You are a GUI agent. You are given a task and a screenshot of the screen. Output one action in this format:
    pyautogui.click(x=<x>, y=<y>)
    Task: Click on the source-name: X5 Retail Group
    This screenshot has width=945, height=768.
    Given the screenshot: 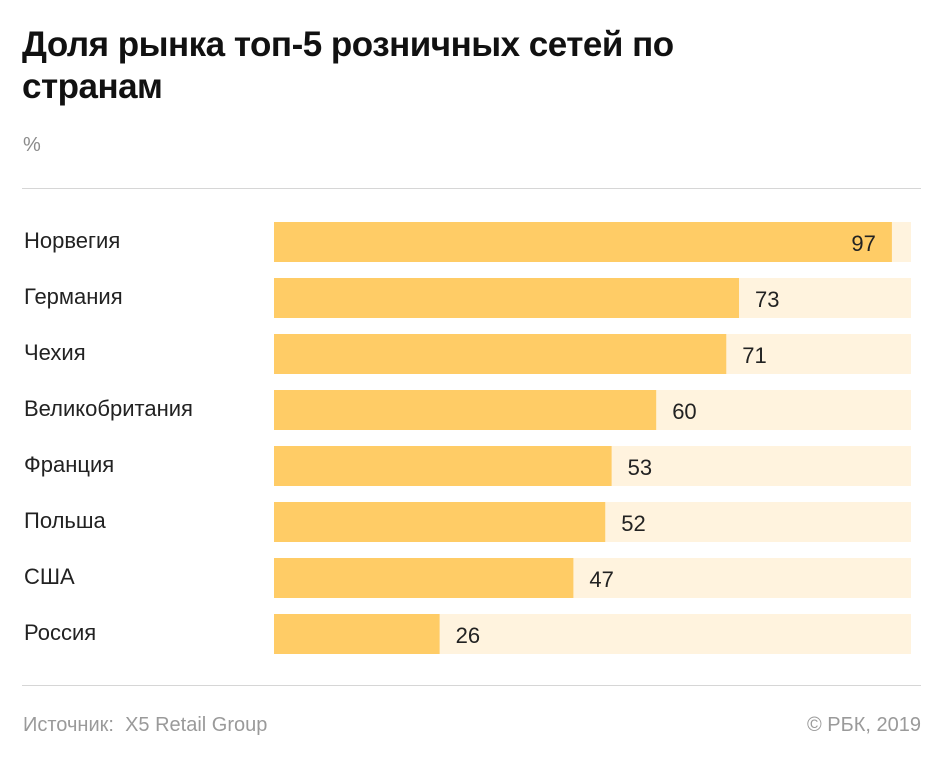 What is the action you would take?
    pyautogui.click(x=196, y=725)
    